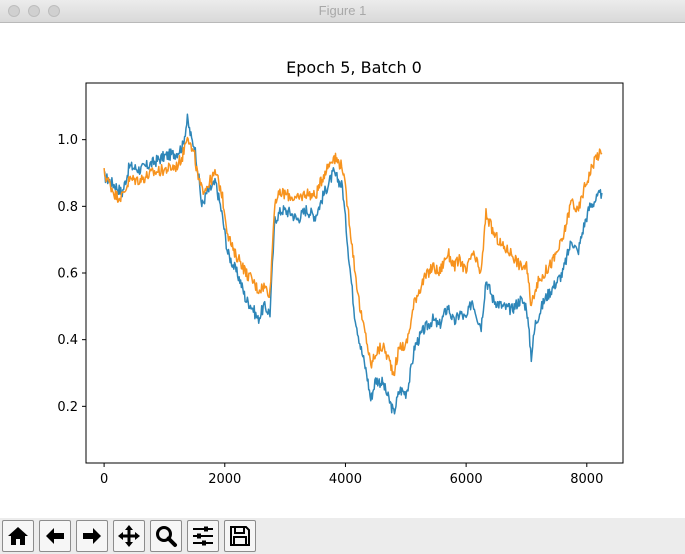  What do you see at coordinates (586, 479) in the screenshot?
I see `x-tick-label: 8000` at bounding box center [586, 479].